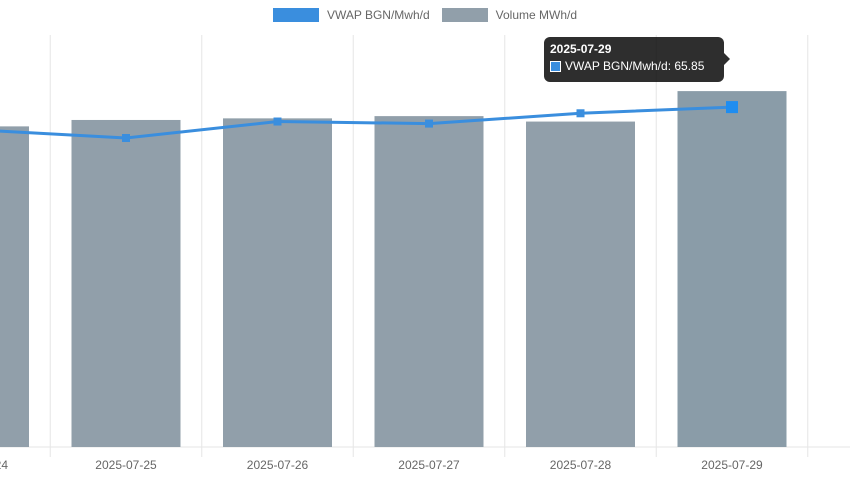 This screenshot has height=480, width=850. What do you see at coordinates (295, 15) in the screenshot?
I see `legend-swatch-vwap` at bounding box center [295, 15].